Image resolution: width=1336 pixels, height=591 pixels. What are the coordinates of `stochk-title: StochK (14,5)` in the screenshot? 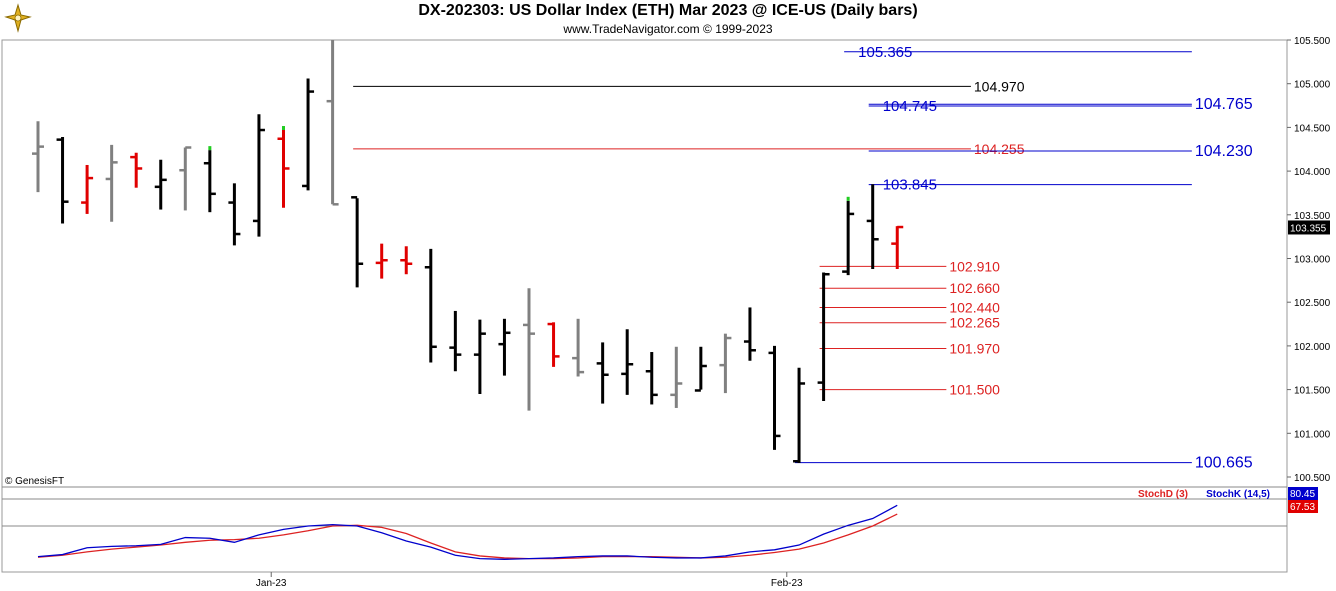 It's located at (1238, 494).